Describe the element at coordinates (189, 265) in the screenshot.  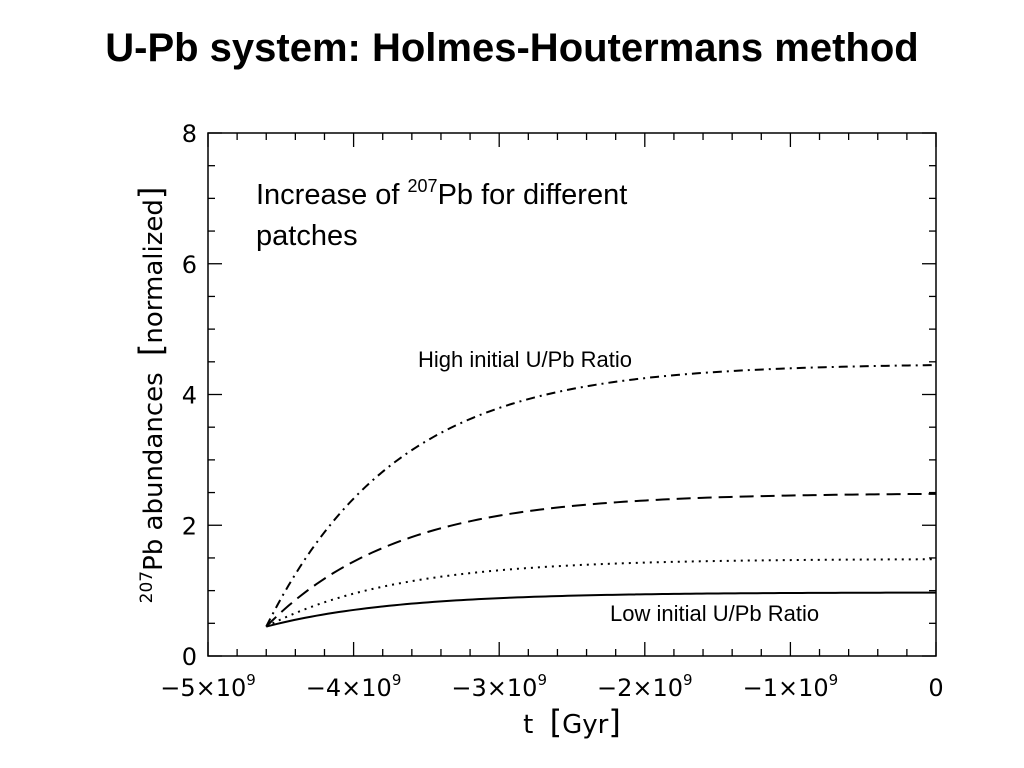
I see `y-tick-label: 6` at that location.